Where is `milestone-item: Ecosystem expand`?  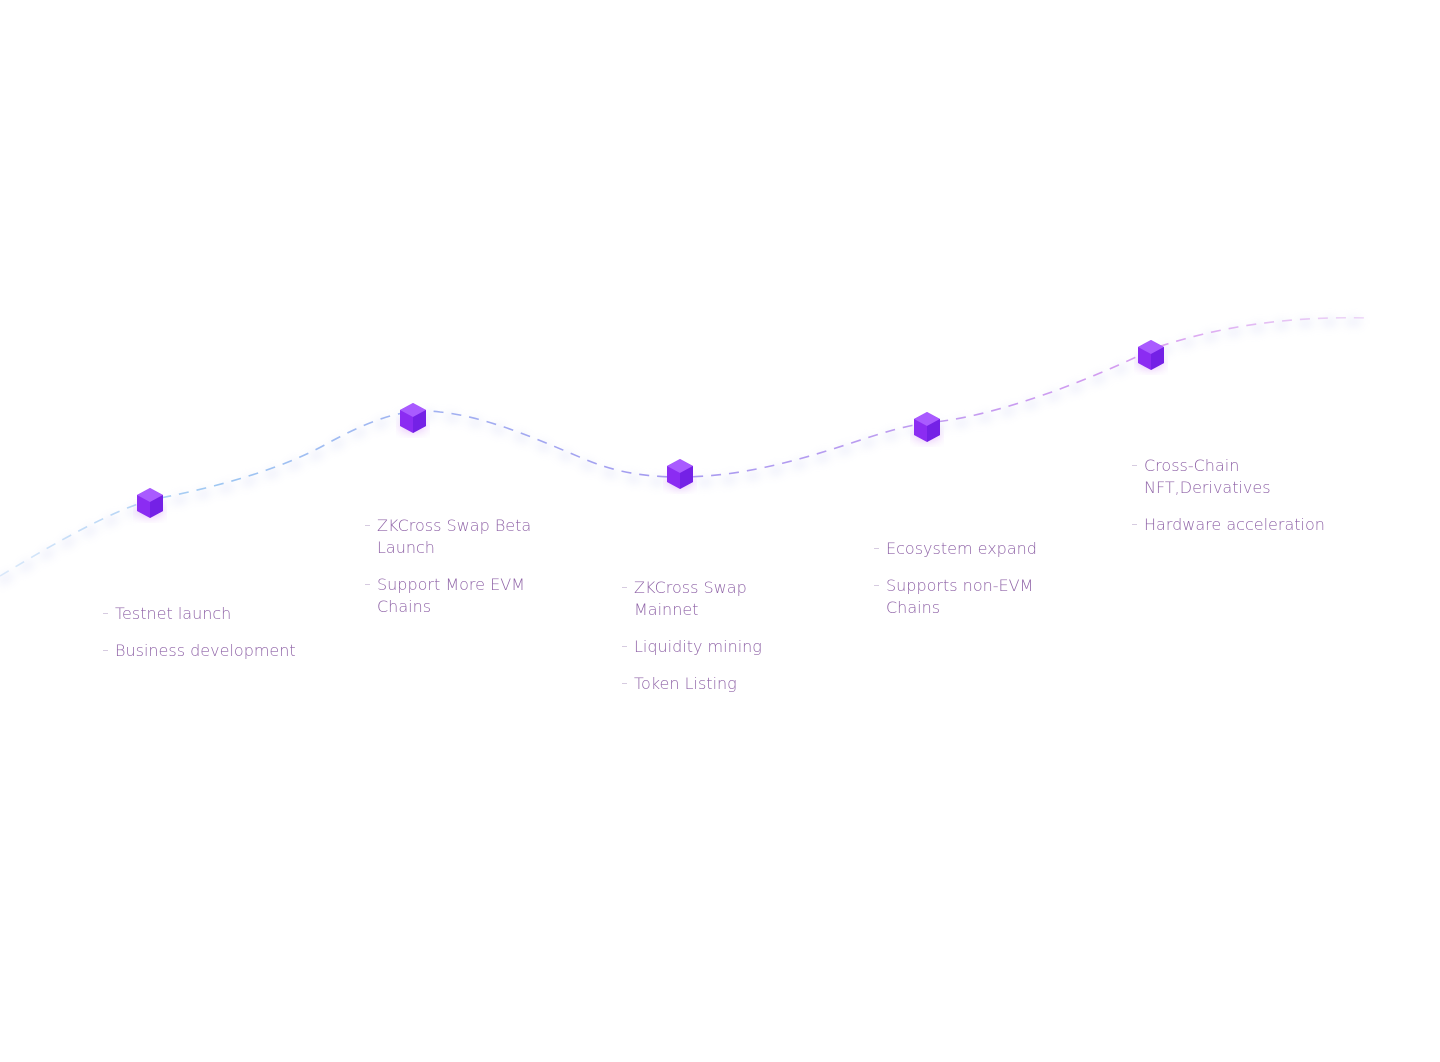
milestone-item: Ecosystem expand is located at coordinates (961, 549).